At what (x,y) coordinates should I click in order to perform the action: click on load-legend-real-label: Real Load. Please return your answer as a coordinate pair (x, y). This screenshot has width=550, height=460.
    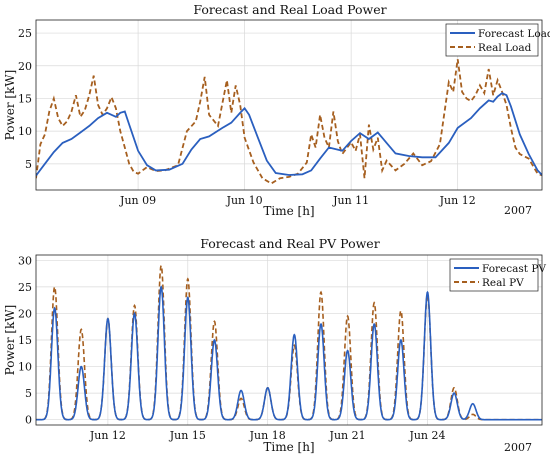
    Looking at the image, I should click on (505, 48).